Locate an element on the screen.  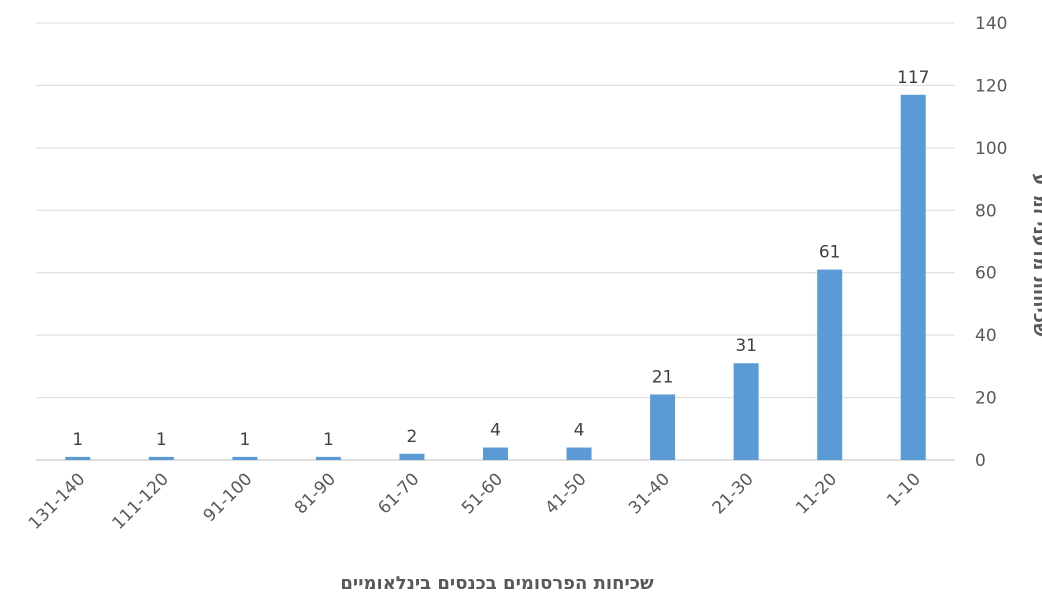
y-tick-label: 20 is located at coordinates (986, 399).